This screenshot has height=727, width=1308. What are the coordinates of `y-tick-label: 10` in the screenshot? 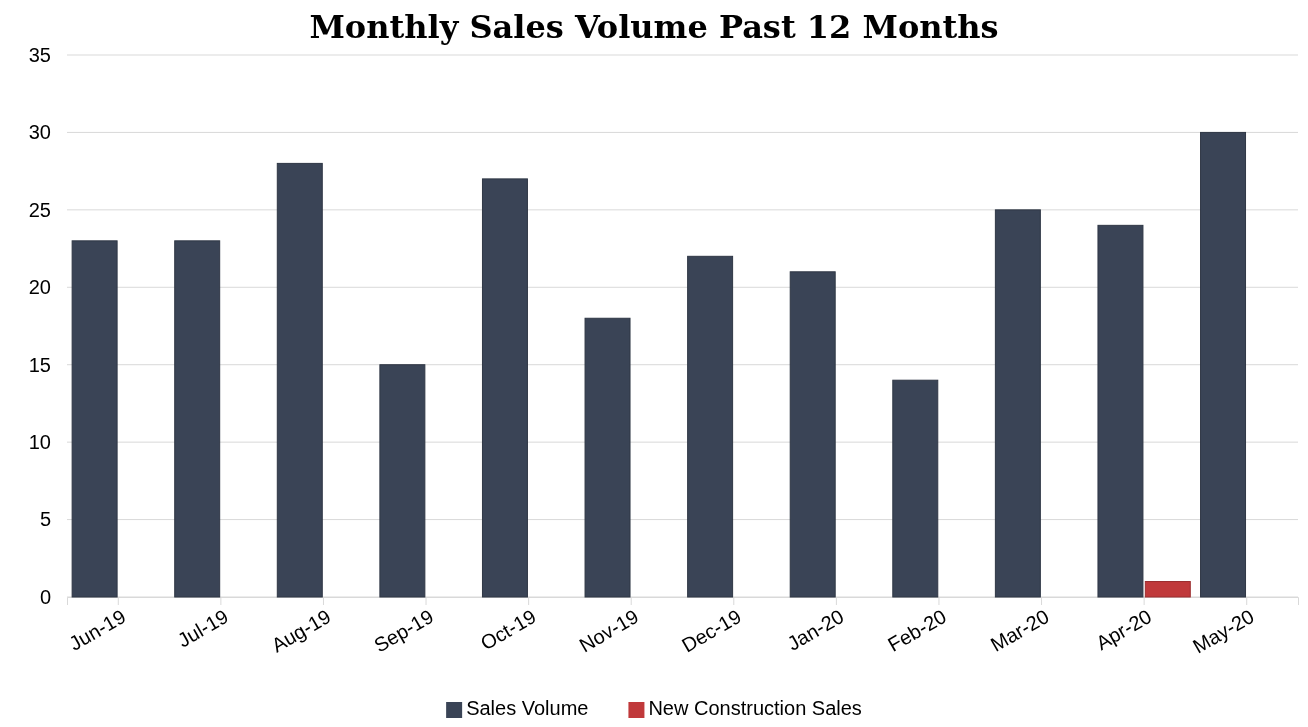 It's located at (39, 442).